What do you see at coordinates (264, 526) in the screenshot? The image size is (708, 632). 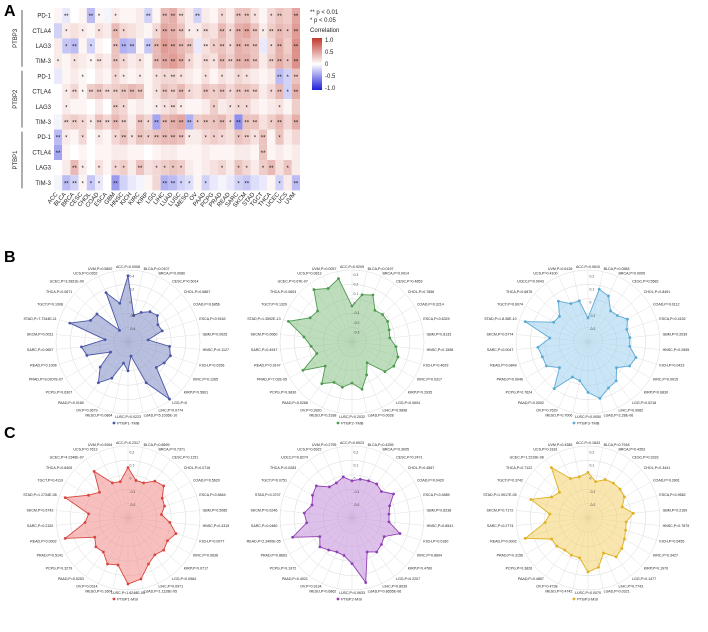 I see `radar-label: SARC,P=0.0480` at bounding box center [264, 526].